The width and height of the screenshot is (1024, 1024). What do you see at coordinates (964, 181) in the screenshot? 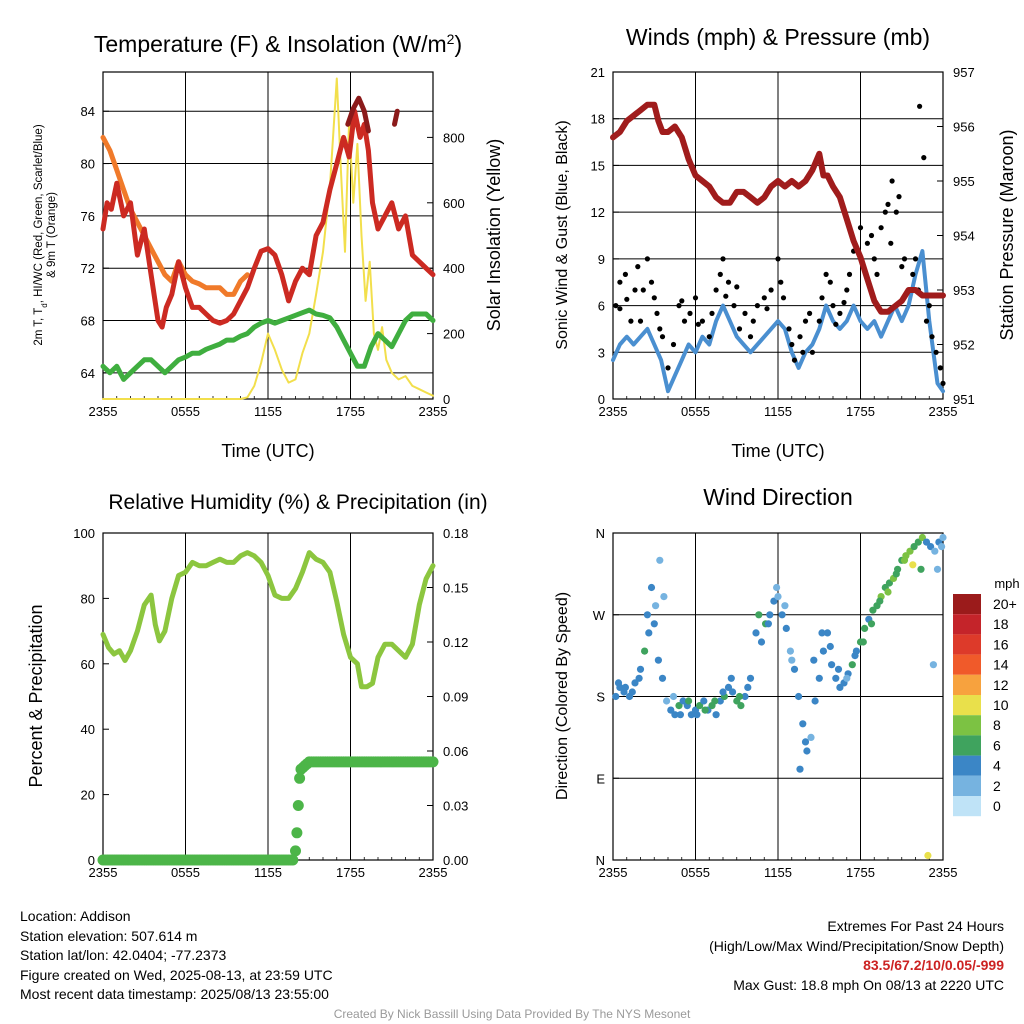
I see `y2-tick-label: 955` at bounding box center [964, 181].